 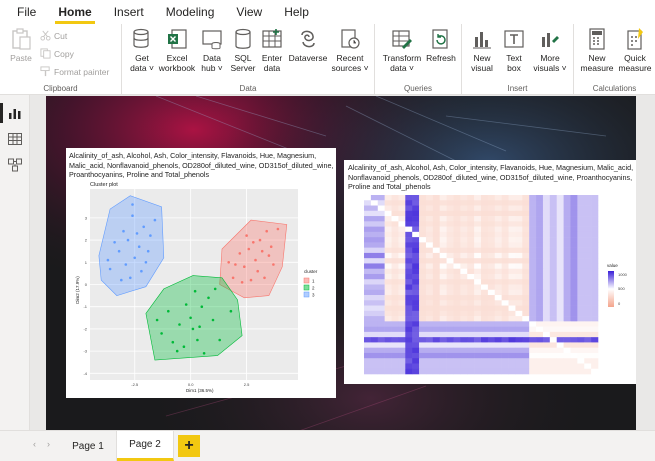 I want to click on next-page-arrow-icon: ›, so click(x=48, y=444).